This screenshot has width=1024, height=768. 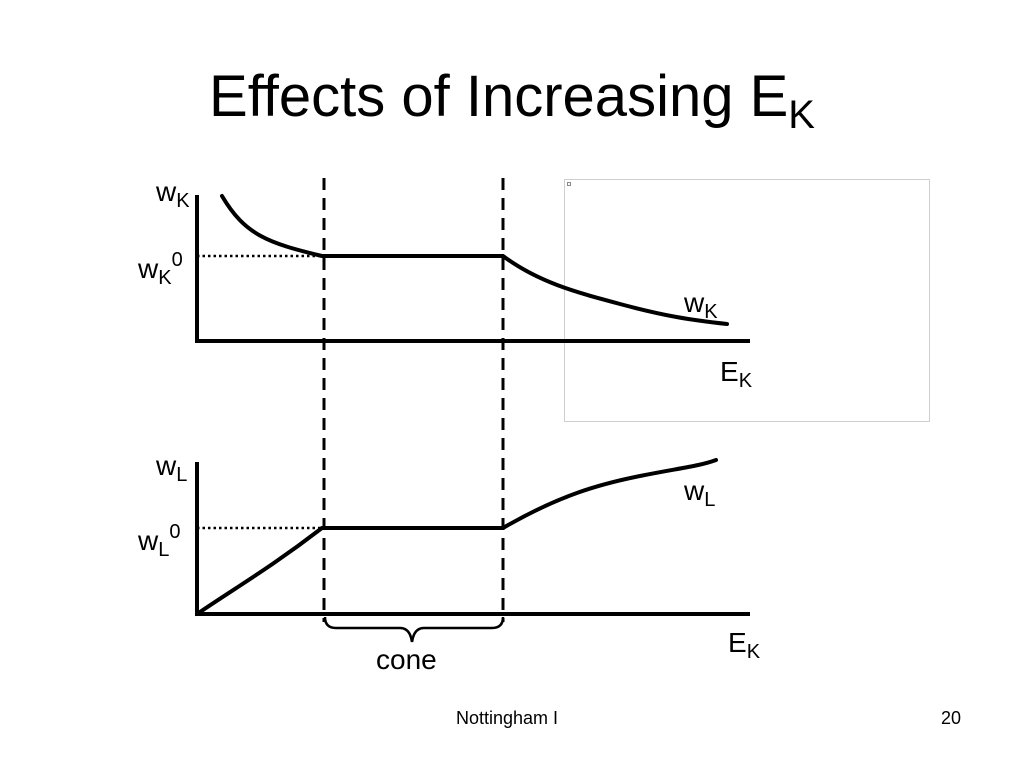 What do you see at coordinates (159, 541) in the screenshot?
I see `bottom-reference-label: wL0` at bounding box center [159, 541].